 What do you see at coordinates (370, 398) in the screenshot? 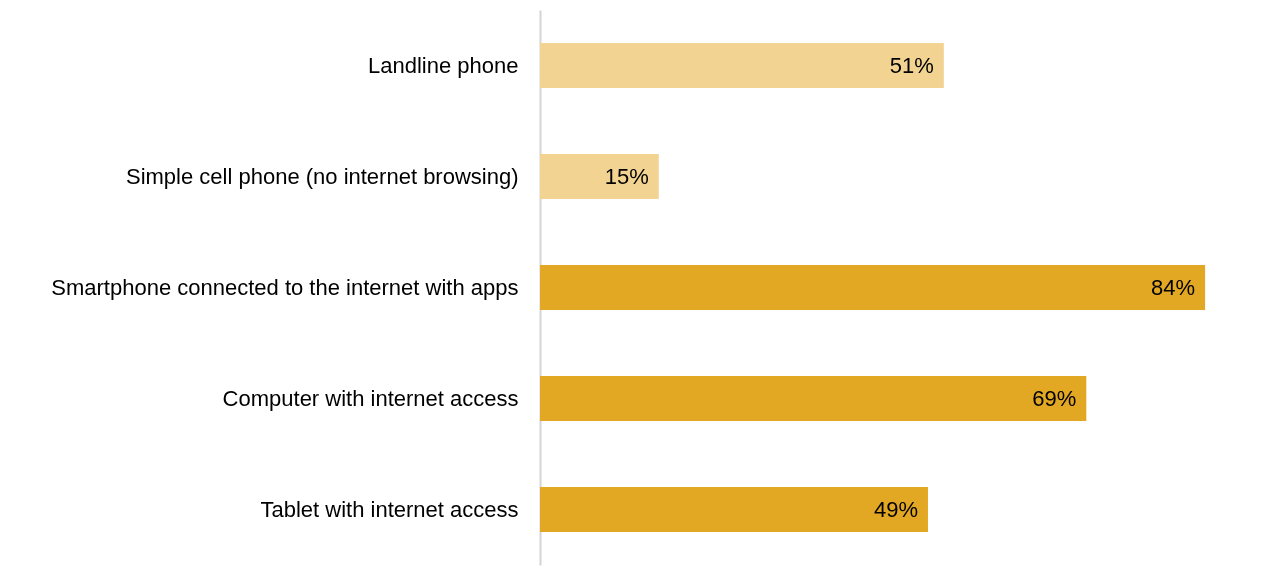
I see `y-tick-label: Computer with internet access` at bounding box center [370, 398].